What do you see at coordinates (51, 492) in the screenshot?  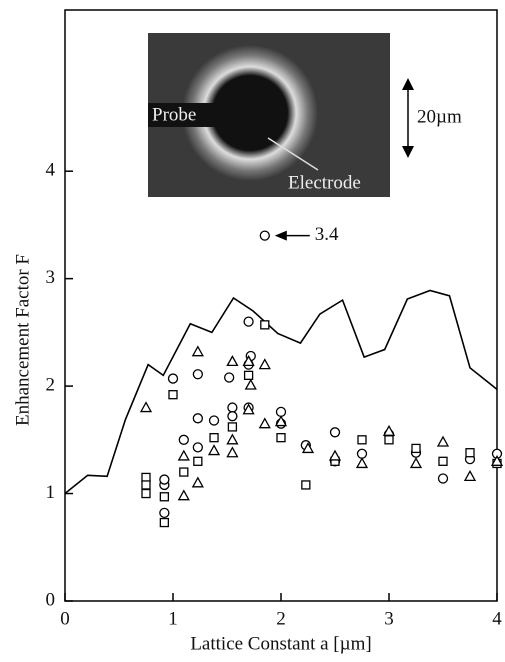 I see `y-tick-label: 1` at bounding box center [51, 492].